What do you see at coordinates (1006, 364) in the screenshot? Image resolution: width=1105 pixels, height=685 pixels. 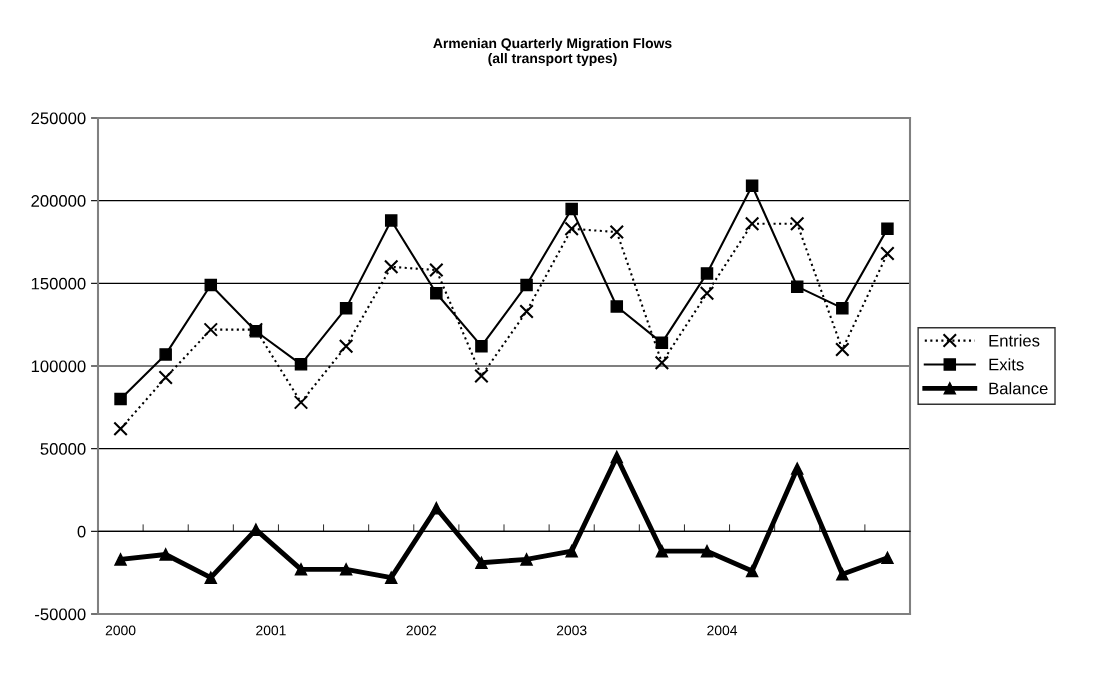 I see `legend-label: Exits` at bounding box center [1006, 364].